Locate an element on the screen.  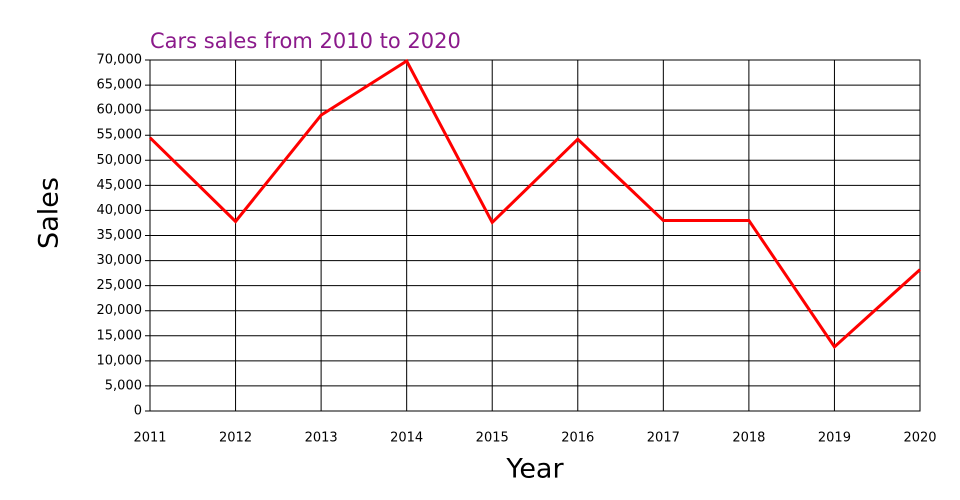
y-tick-label: 25,000 is located at coordinates (120, 285).